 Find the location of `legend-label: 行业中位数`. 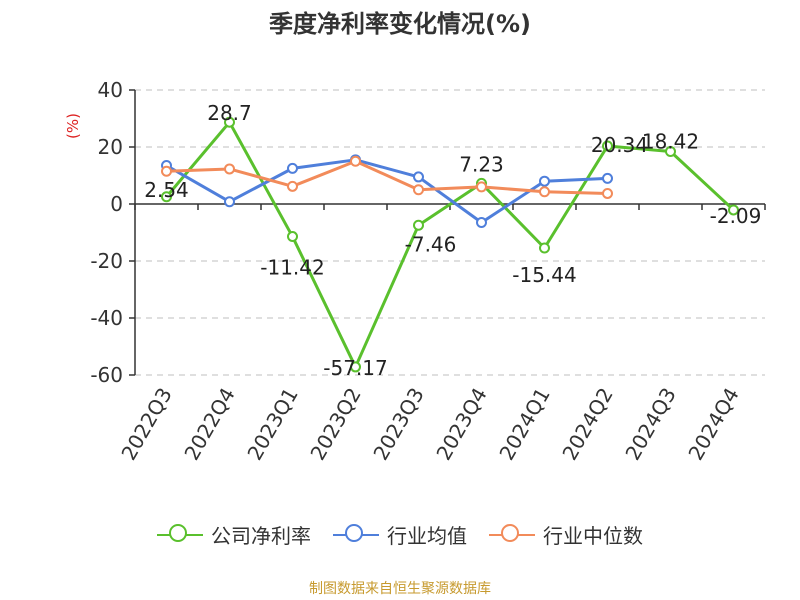

legend-label: 行业中位数 is located at coordinates (593, 536).